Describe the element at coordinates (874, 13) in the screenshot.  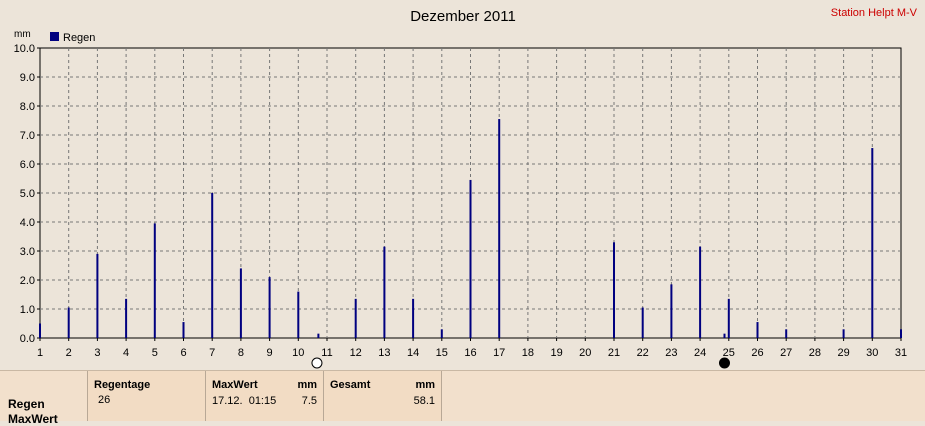
I see `station-label: Station Helpt M-V` at that location.